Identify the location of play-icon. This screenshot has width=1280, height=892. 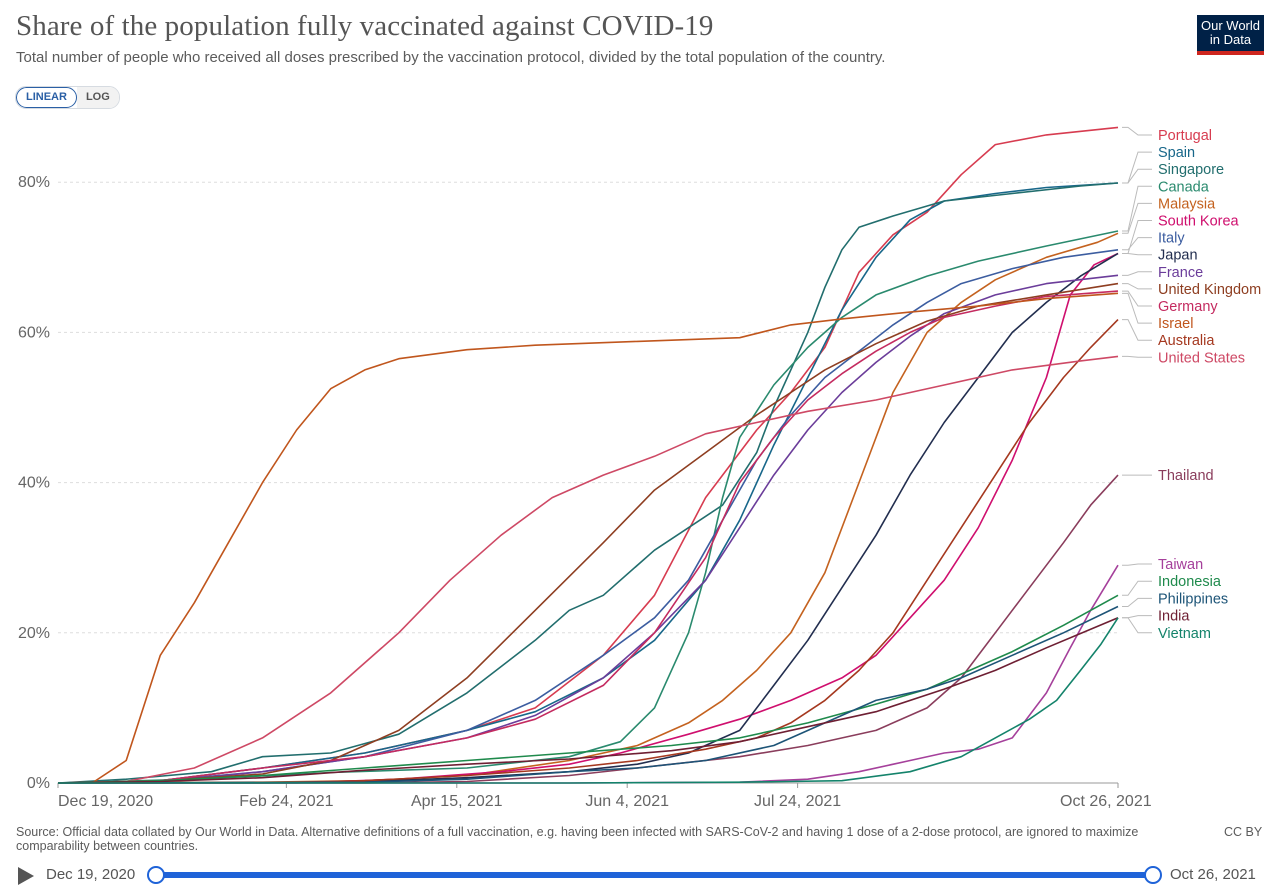
(26, 876).